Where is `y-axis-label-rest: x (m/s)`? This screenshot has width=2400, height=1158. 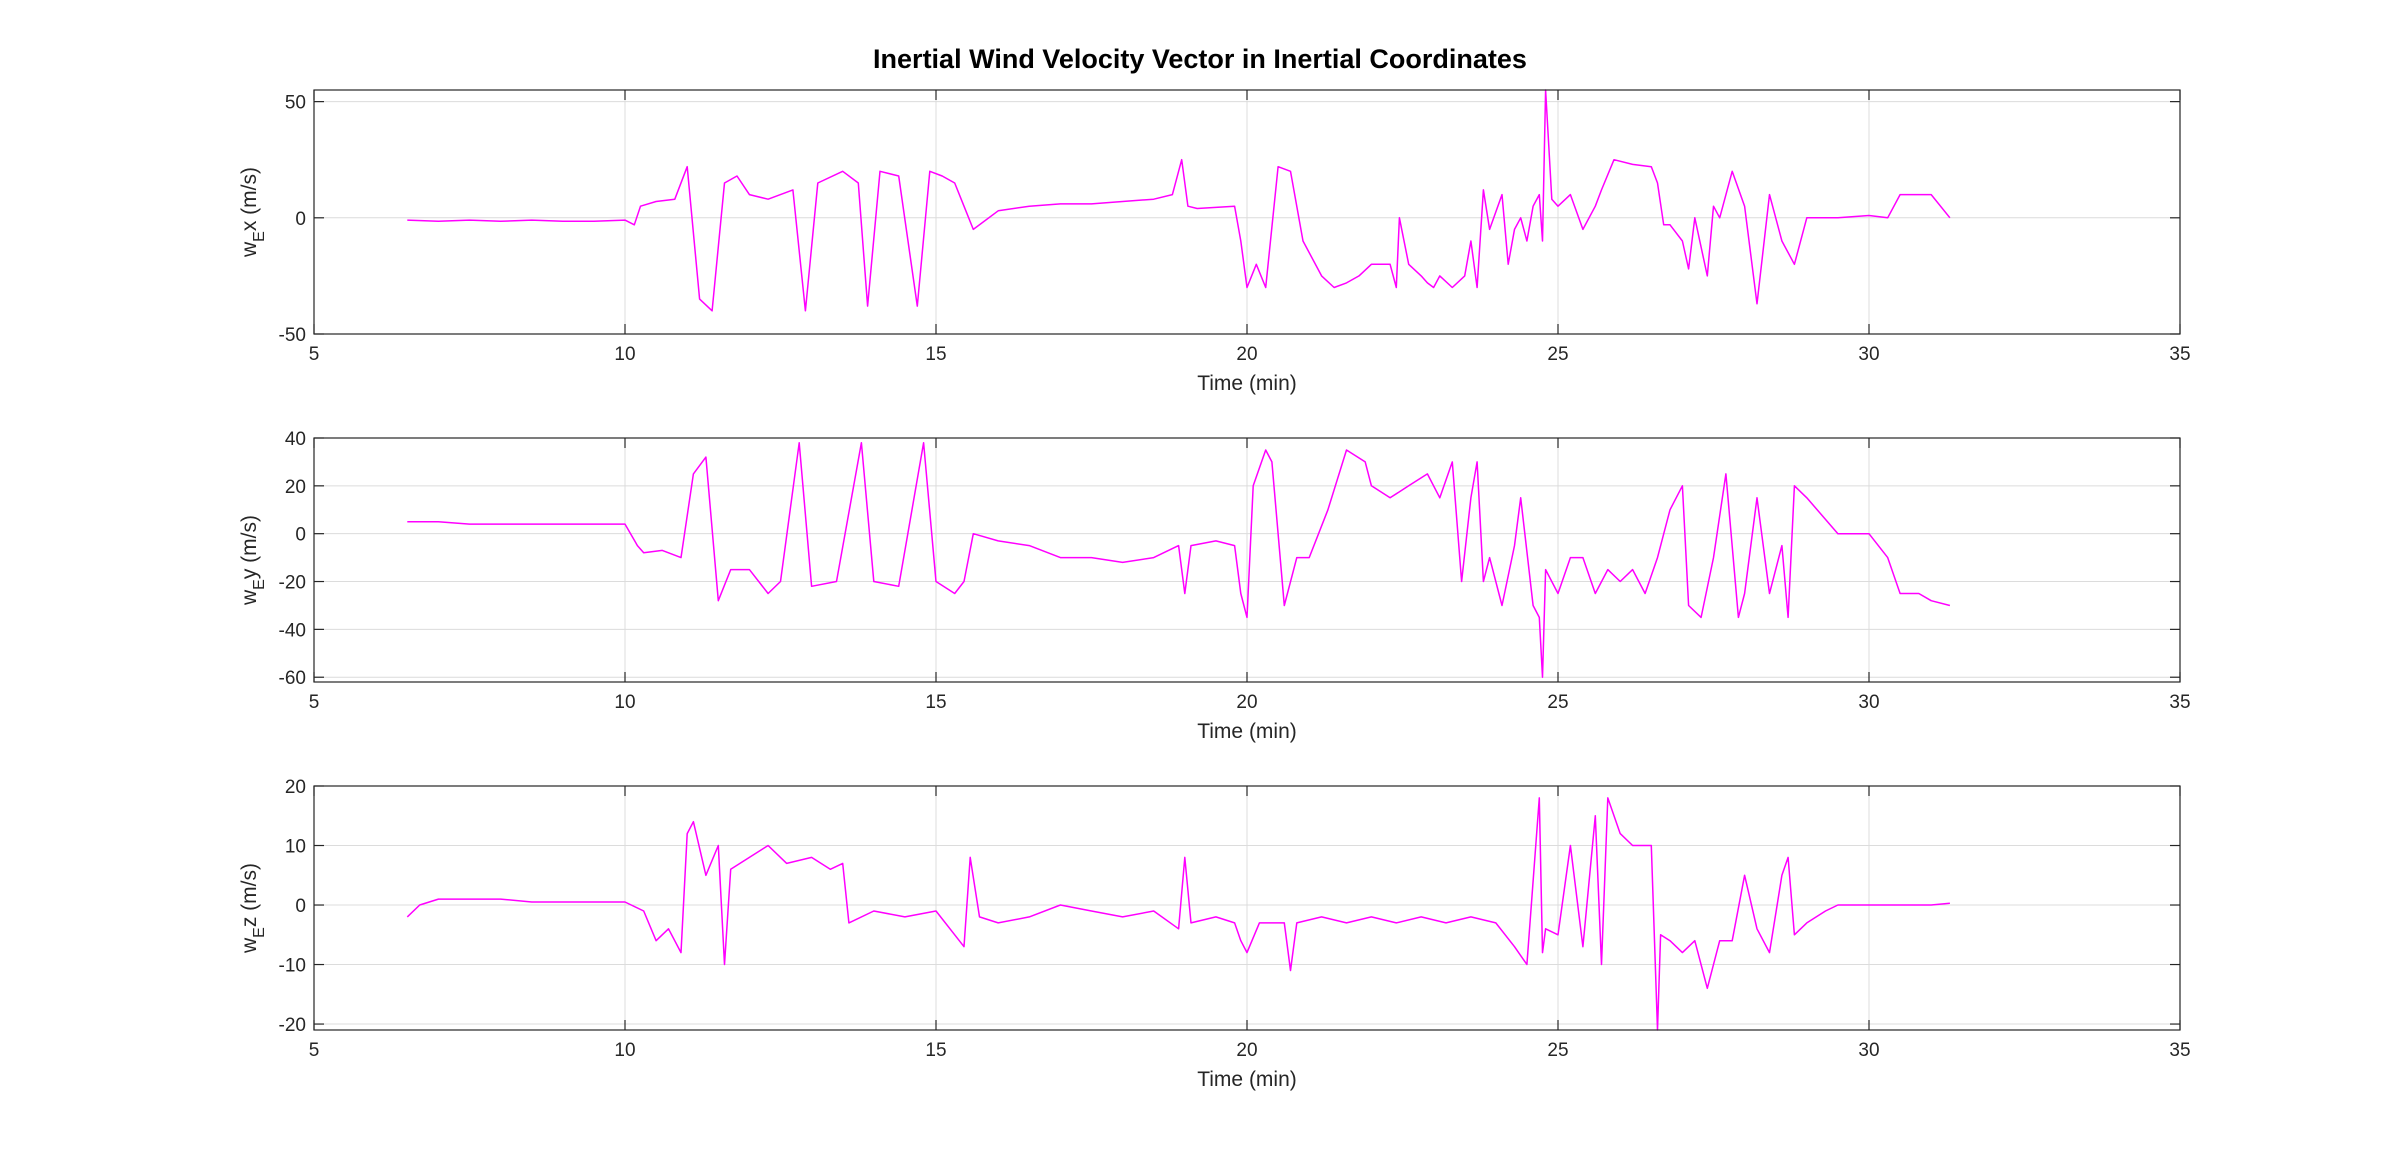 y-axis-label-rest: x (m/s) is located at coordinates (249, 199).